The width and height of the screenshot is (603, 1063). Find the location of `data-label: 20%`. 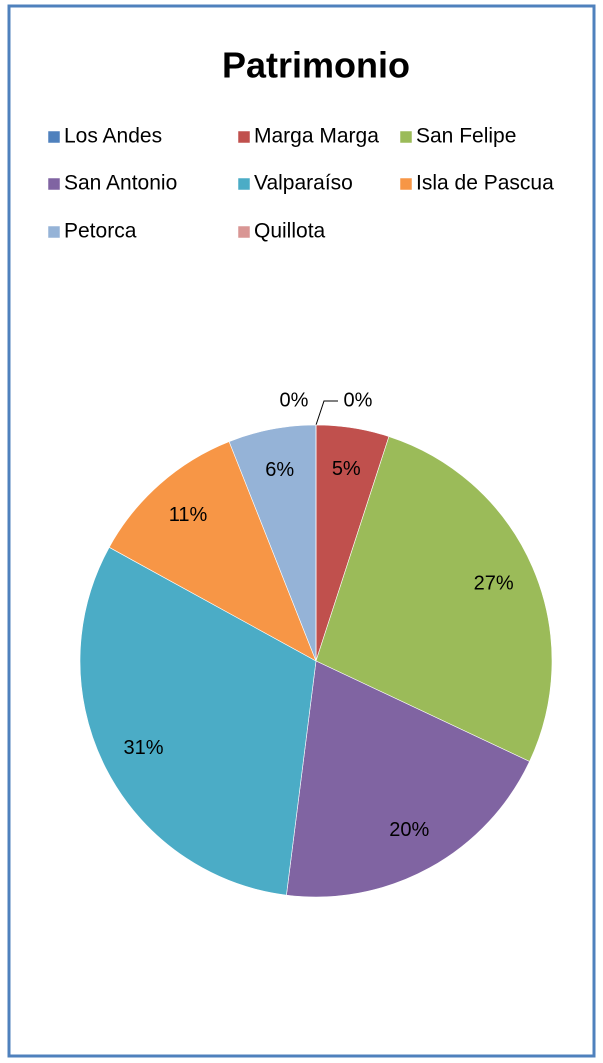

data-label: 20% is located at coordinates (409, 830).